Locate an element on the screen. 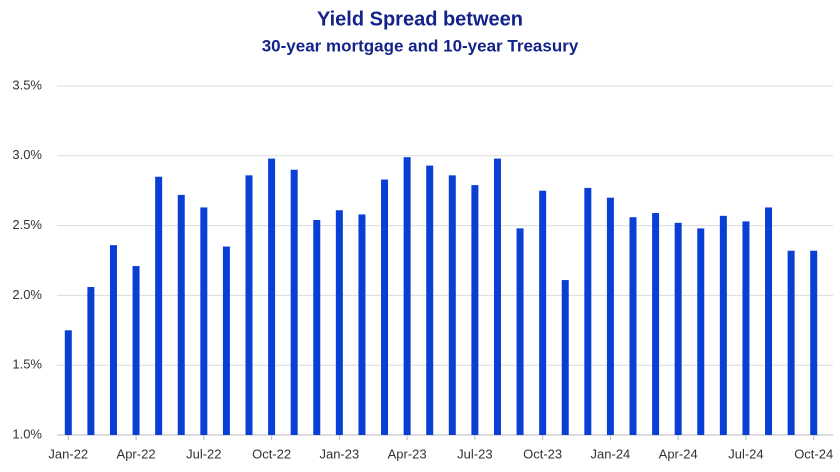 This screenshot has height=472, width=840. x-tick-label: Jan-23 is located at coordinates (339, 453).